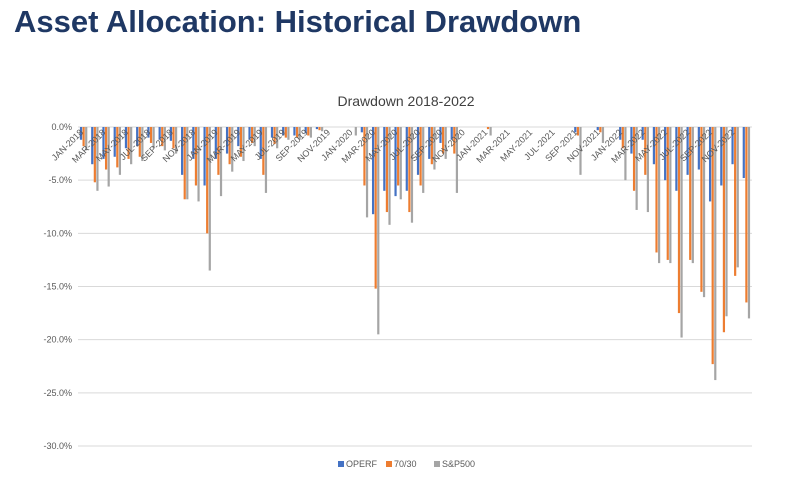  Describe the element at coordinates (57, 446) in the screenshot. I see `y-tick-label: -30.0%` at that location.